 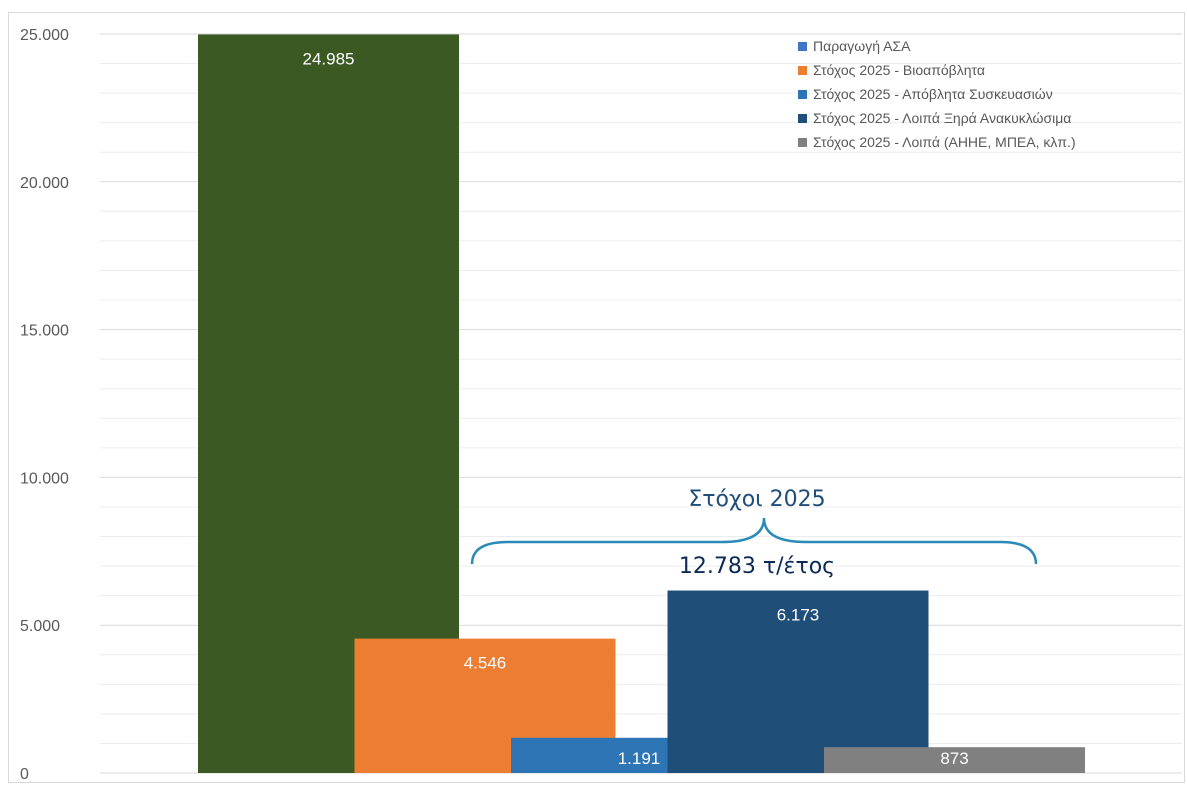 I want to click on annotation-title: Στόχοι 2025, so click(x=756, y=499).